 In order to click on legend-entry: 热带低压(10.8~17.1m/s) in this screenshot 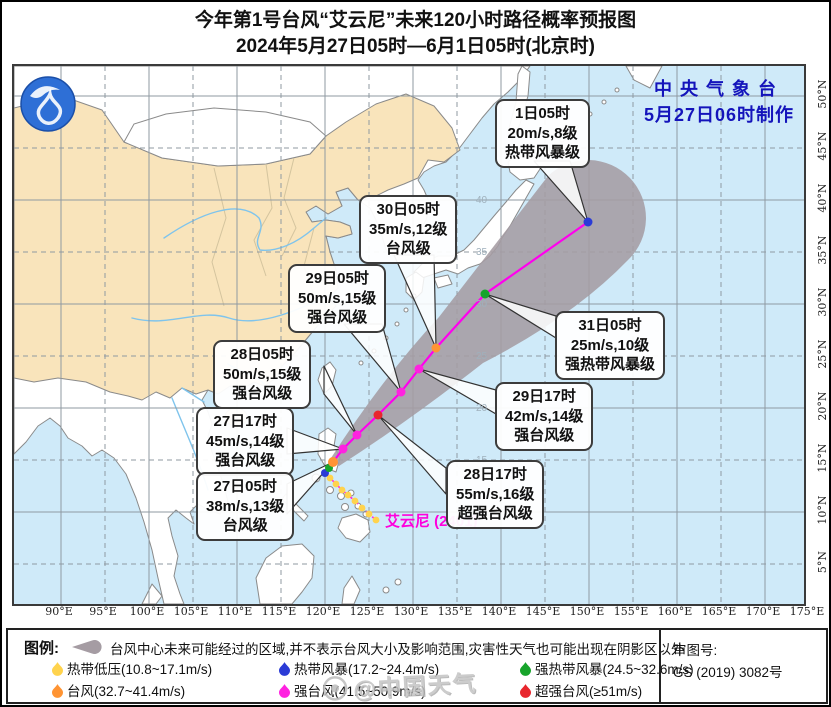, I will do `click(132, 668)`.